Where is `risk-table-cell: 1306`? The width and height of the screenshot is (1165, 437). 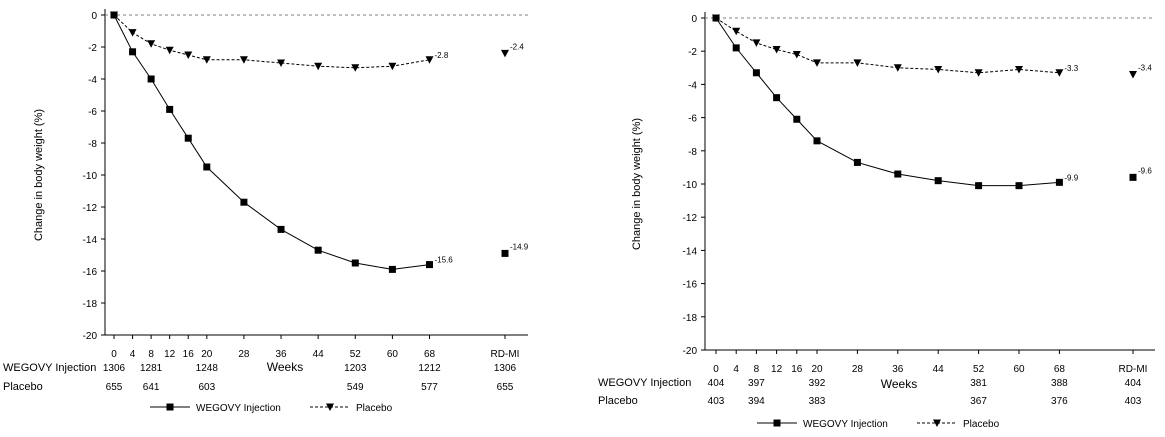
risk-table-cell: 1306 is located at coordinates (114, 368).